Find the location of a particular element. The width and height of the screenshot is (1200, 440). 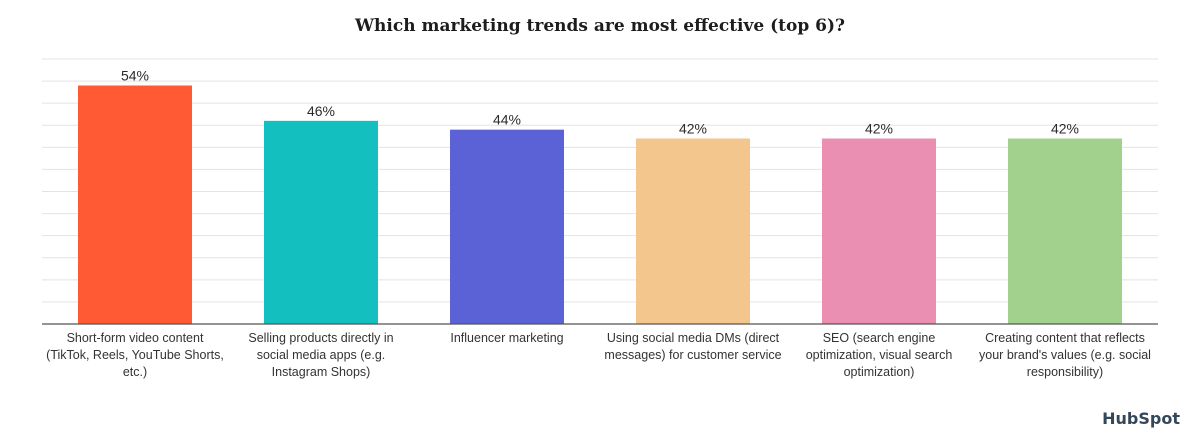

logo-text: HubSpot is located at coordinates (1141, 418).